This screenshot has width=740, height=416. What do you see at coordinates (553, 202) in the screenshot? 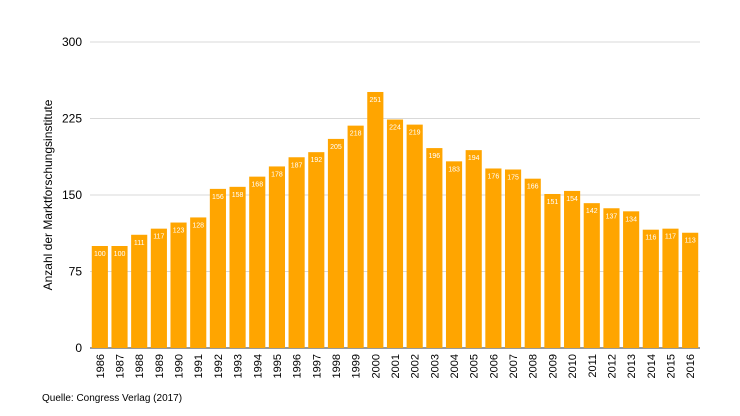
I see `data-label: 151` at bounding box center [553, 202].